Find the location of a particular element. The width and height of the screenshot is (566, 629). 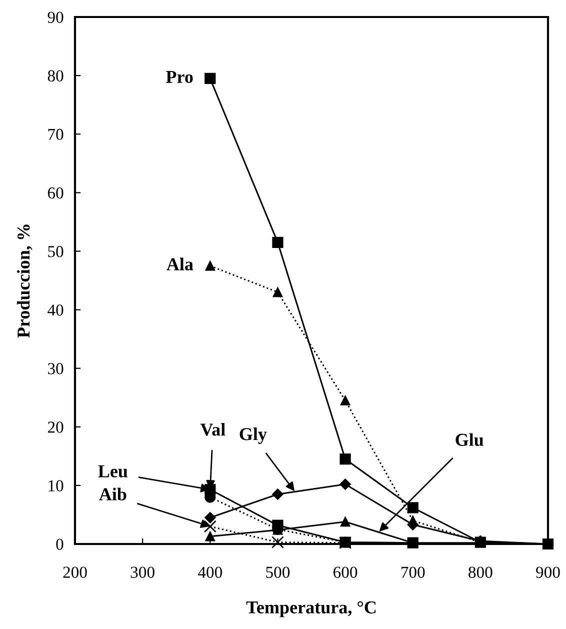

y-axis-title: Produccion, % is located at coordinates (24, 281).